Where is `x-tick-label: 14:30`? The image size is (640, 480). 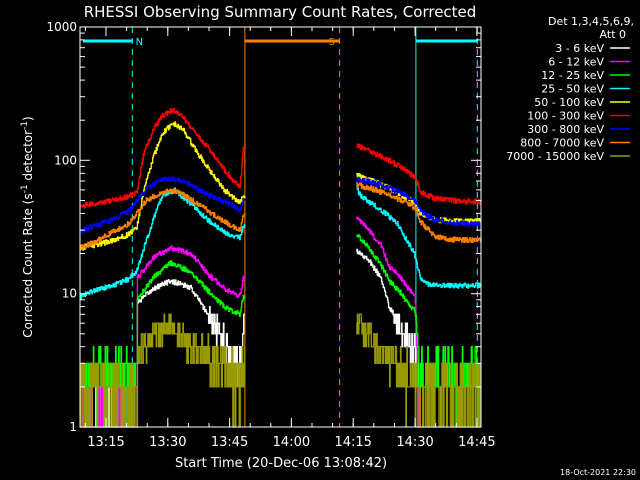
x-tick-label: 14:30 is located at coordinates (414, 442).